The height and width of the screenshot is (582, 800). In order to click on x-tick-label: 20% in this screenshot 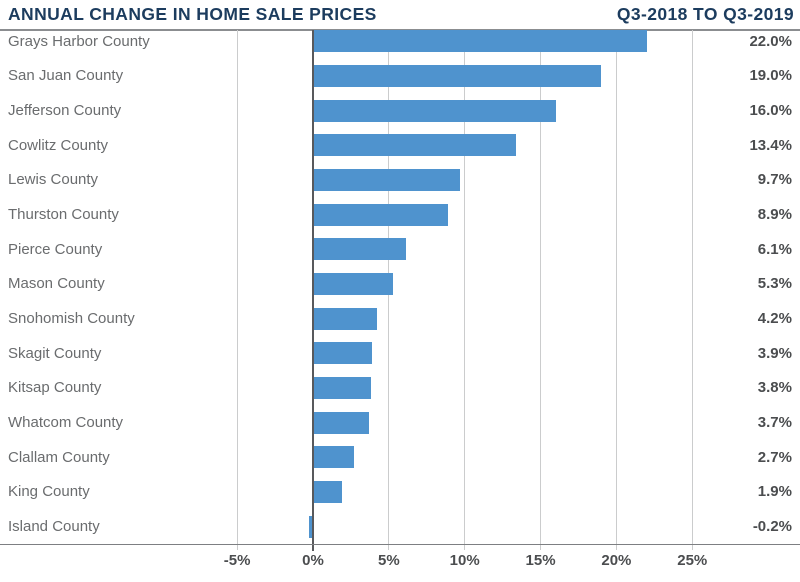, I will do `click(616, 560)`.